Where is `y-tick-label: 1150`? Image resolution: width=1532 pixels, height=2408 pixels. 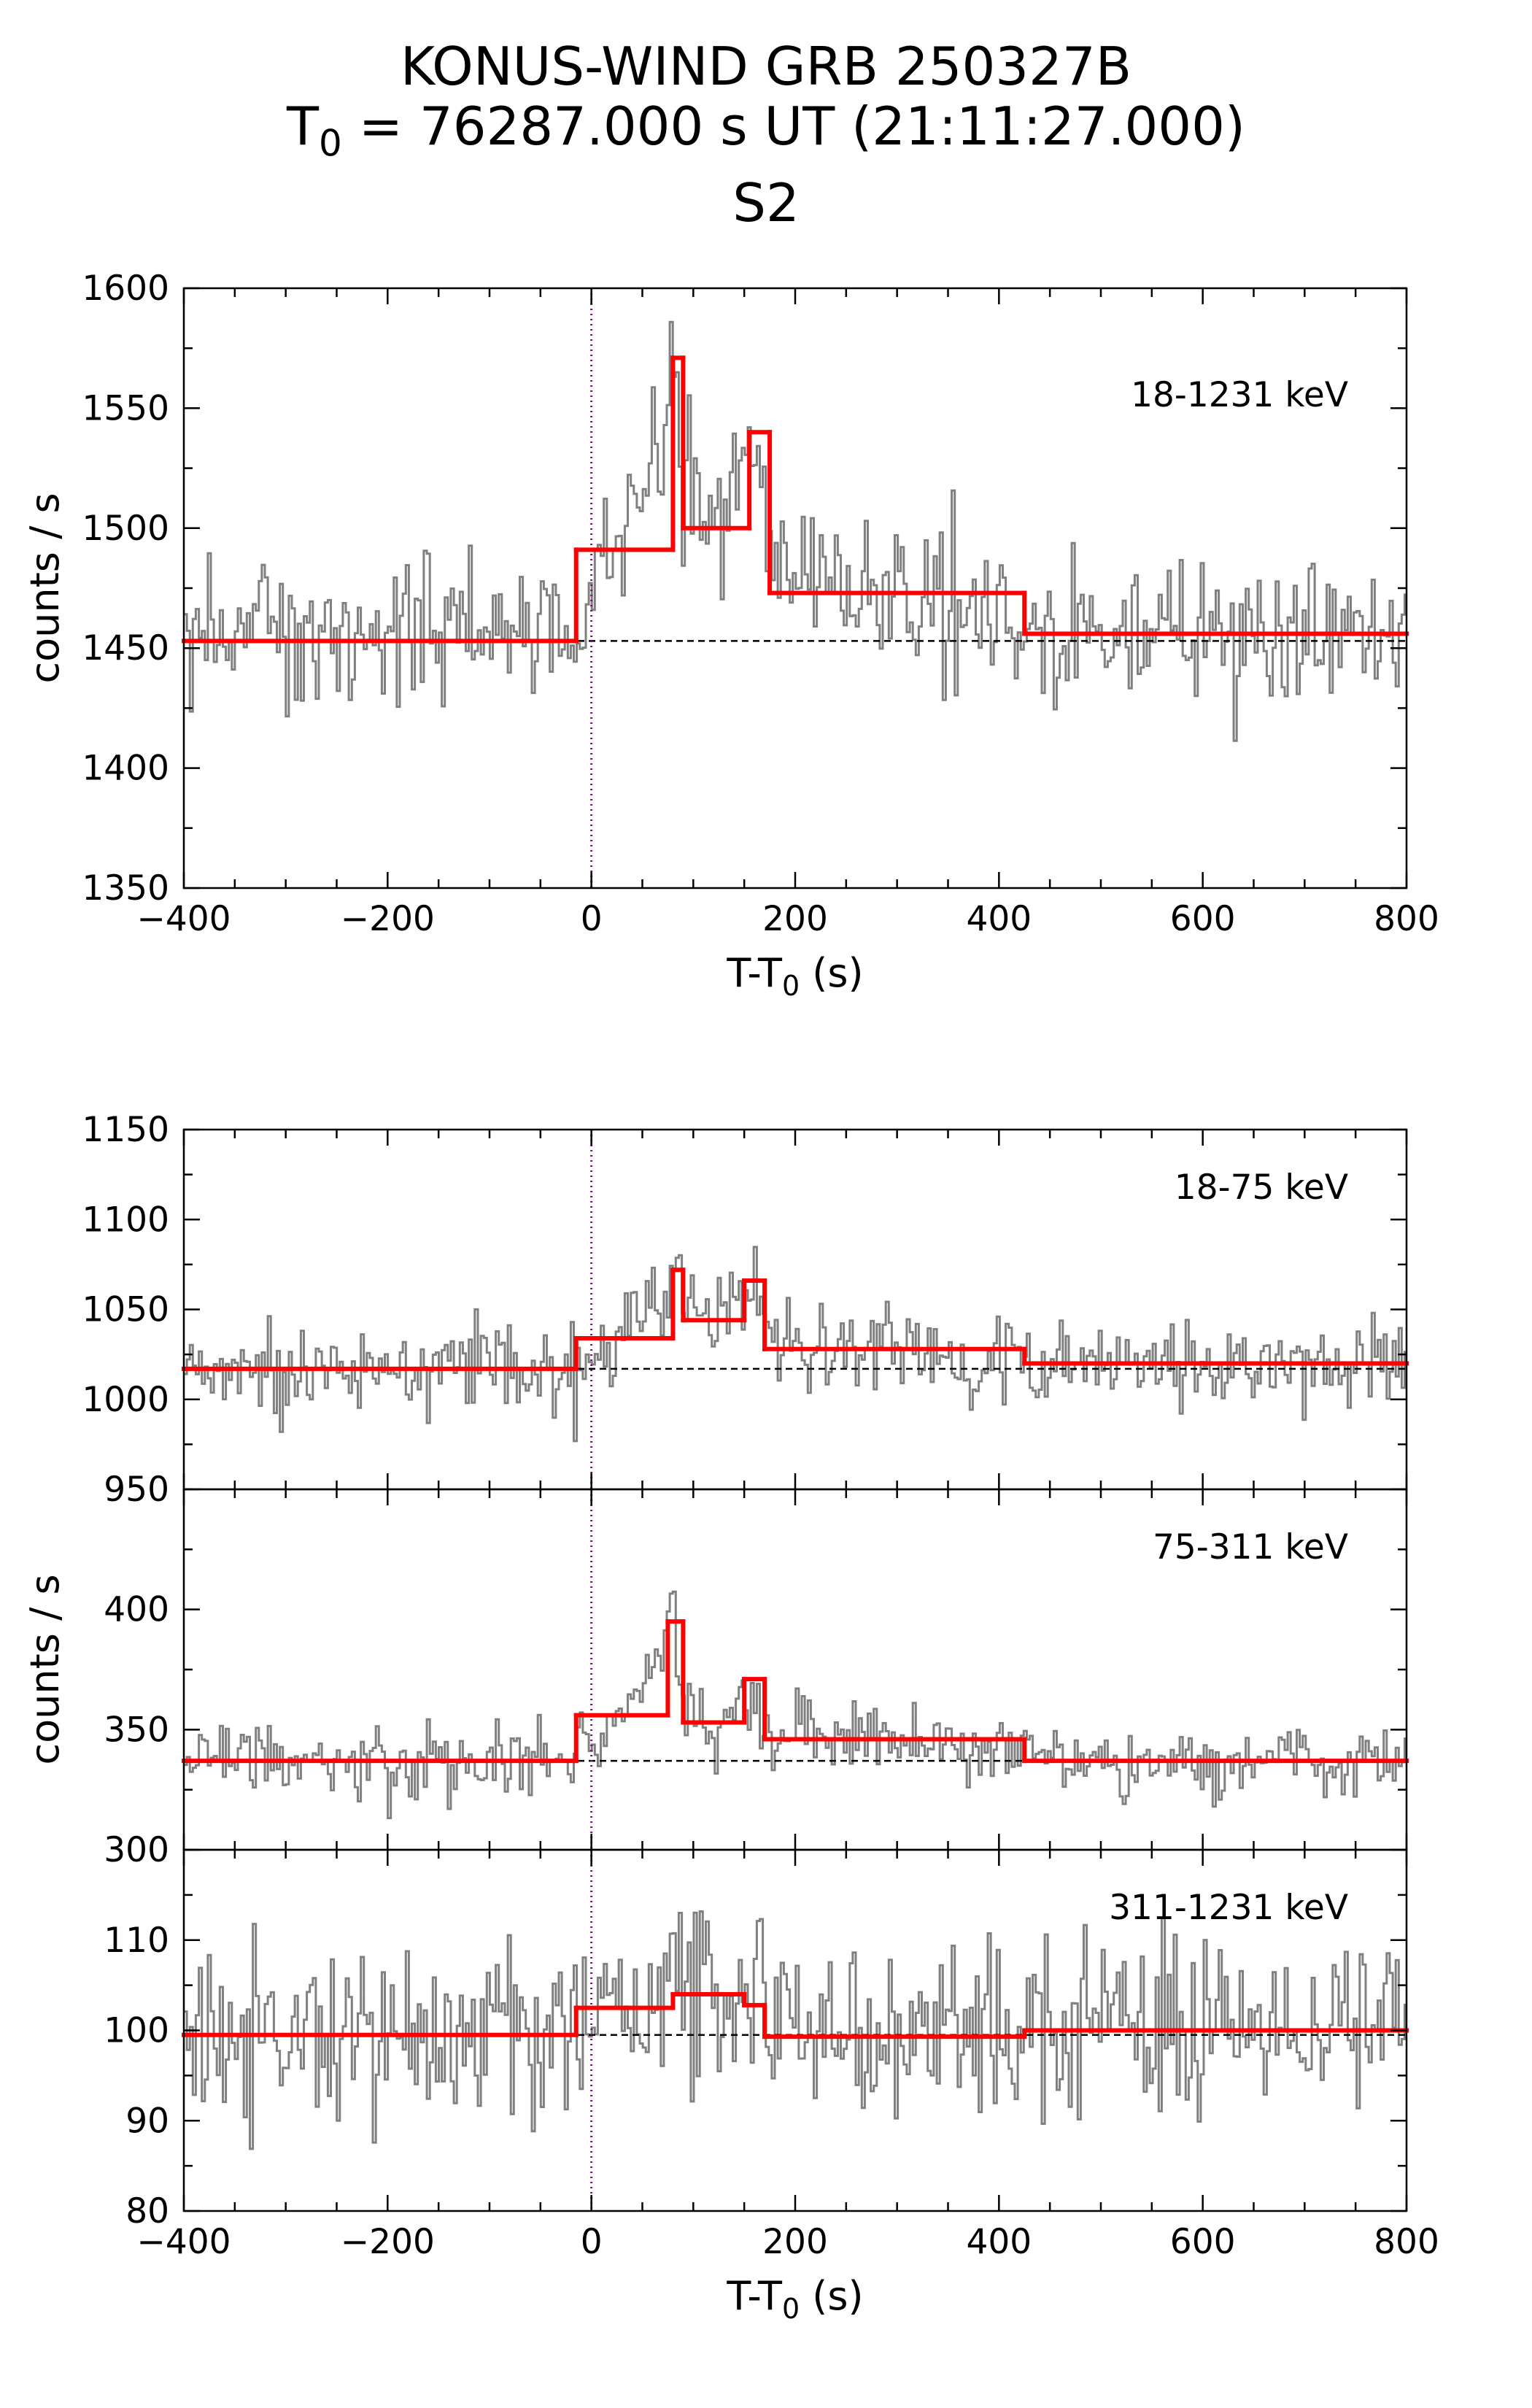 y-tick-label: 1150 is located at coordinates (126, 1130).